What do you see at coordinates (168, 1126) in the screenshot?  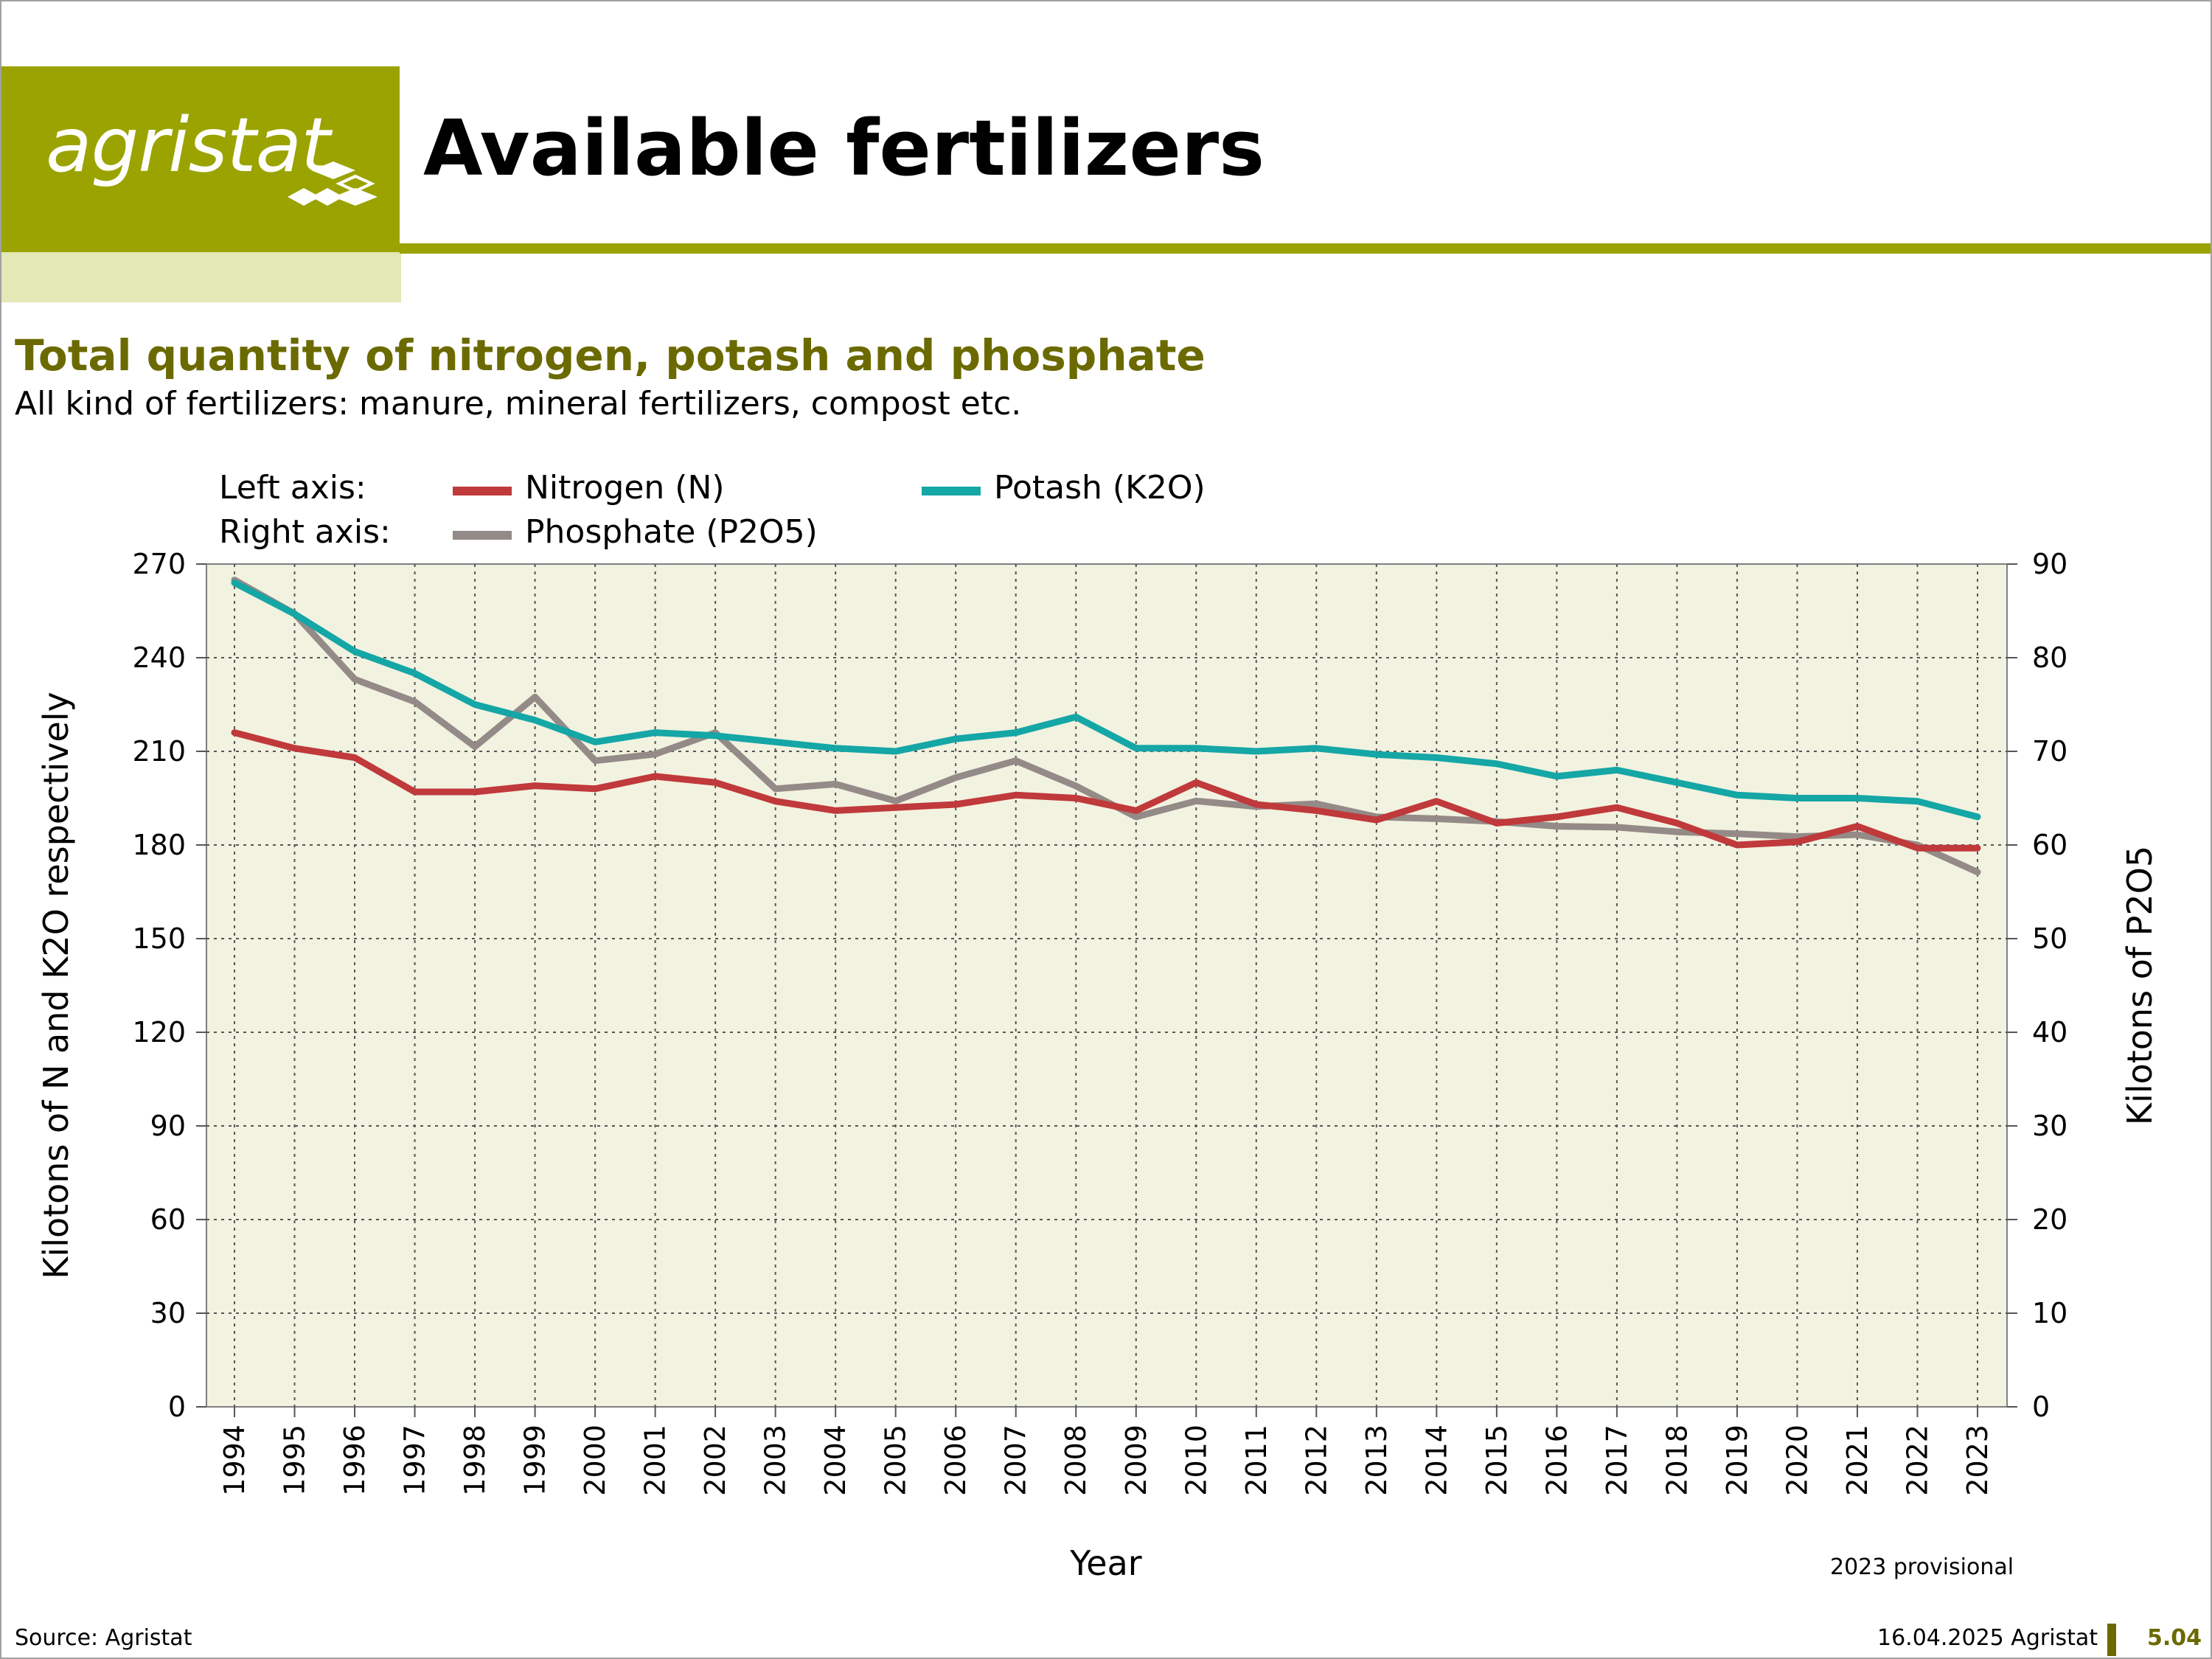 I see `y-tick-label: 90` at bounding box center [168, 1126].